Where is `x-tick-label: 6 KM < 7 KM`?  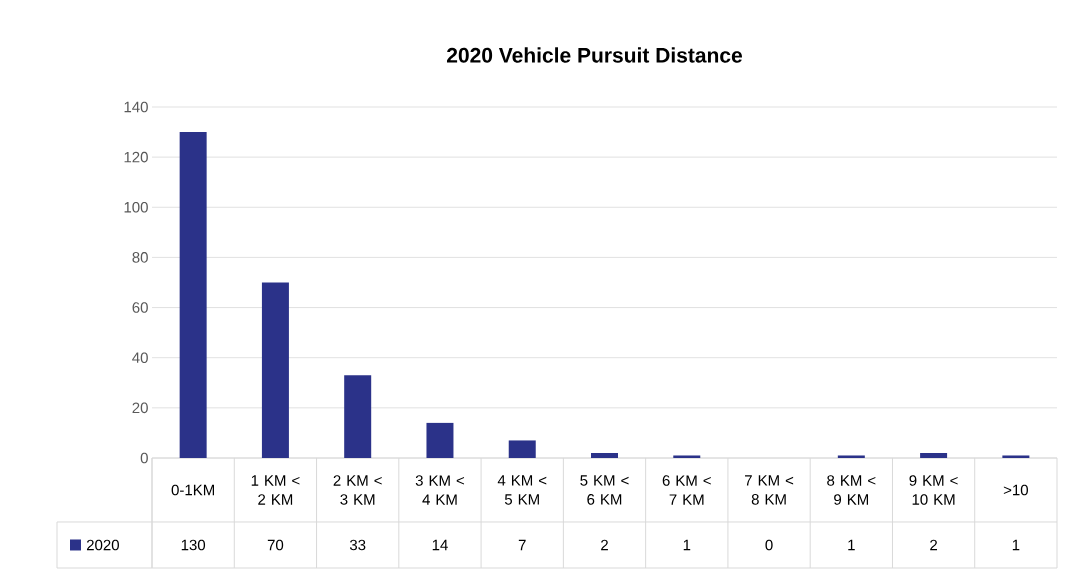
x-tick-label: 6 KM < 7 KM is located at coordinates (686, 490).